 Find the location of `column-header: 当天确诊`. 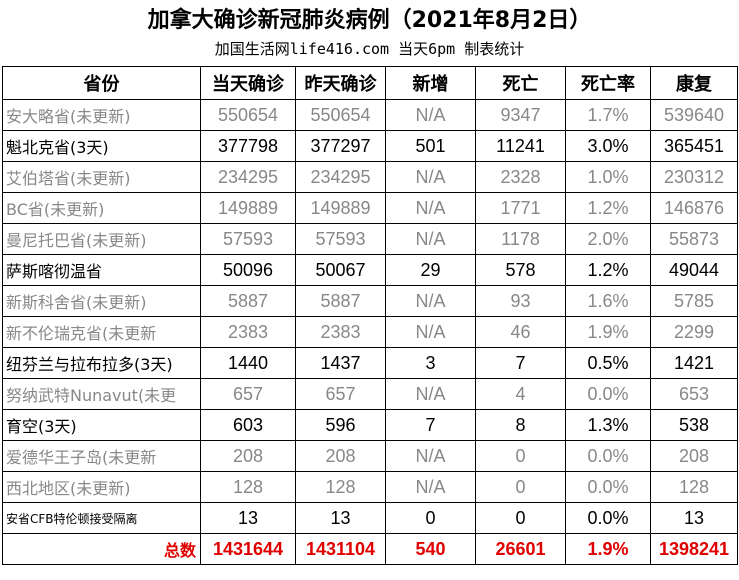

column-header: 当天确诊 is located at coordinates (248, 83).